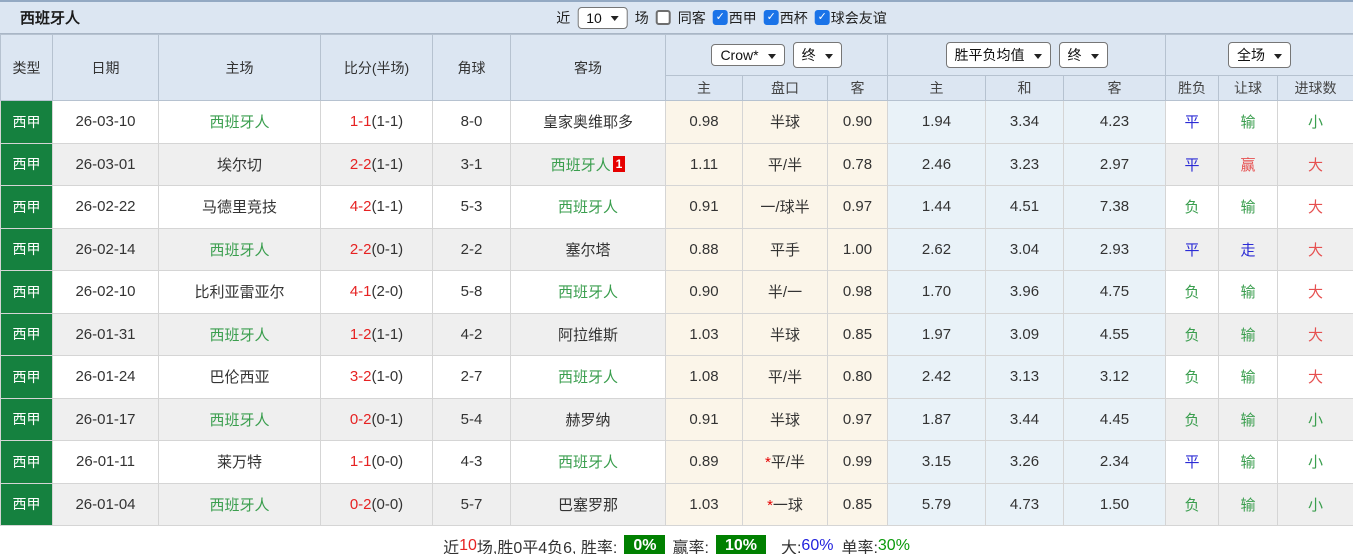 Image resolution: width=1353 pixels, height=554 pixels. I want to click on asian-away-odds-cell: 0.85, so click(857, 504).